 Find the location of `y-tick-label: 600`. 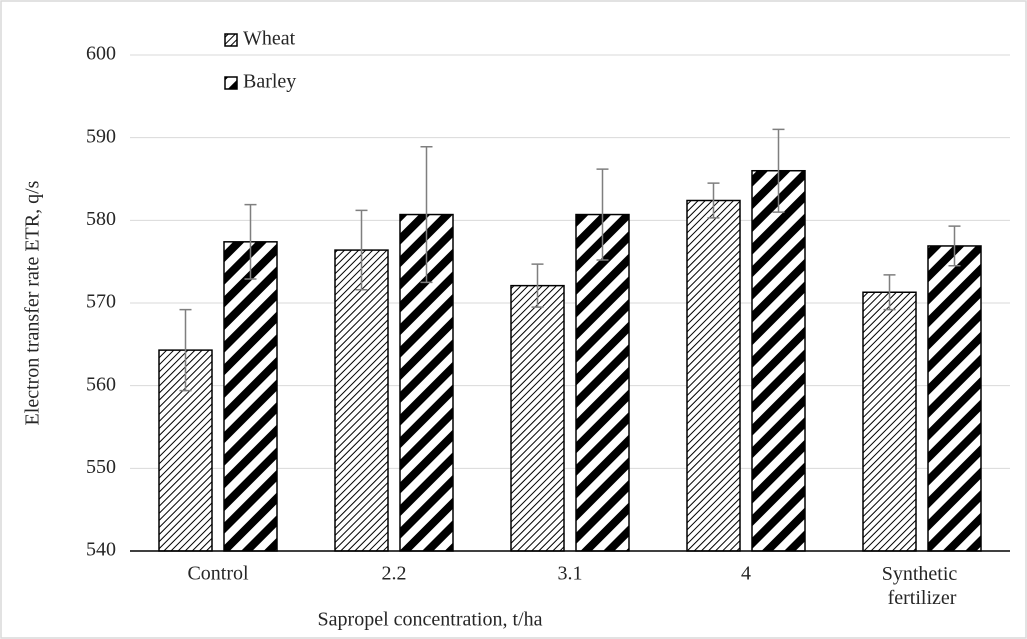

y-tick-label: 600 is located at coordinates (101, 54).